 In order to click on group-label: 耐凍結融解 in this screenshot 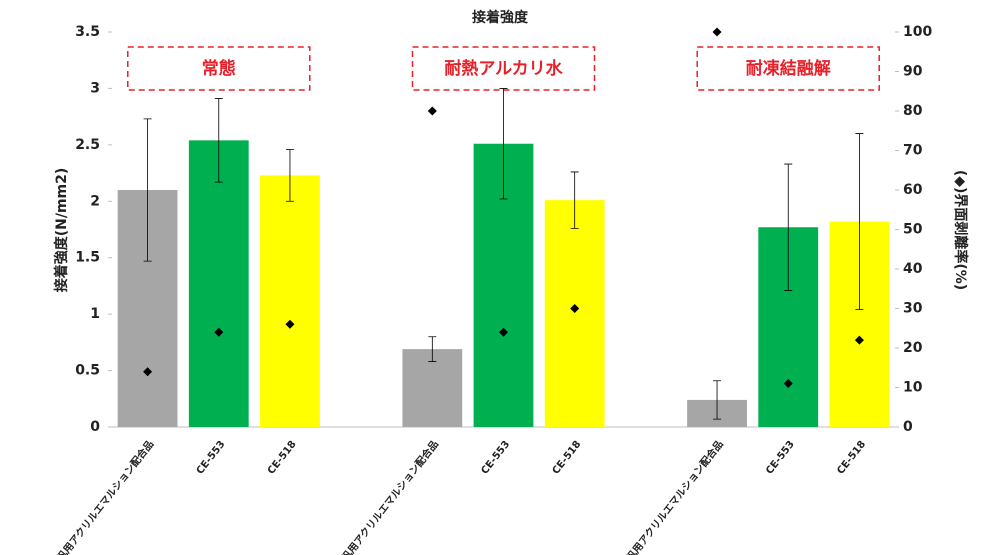, I will do `click(788, 68)`.